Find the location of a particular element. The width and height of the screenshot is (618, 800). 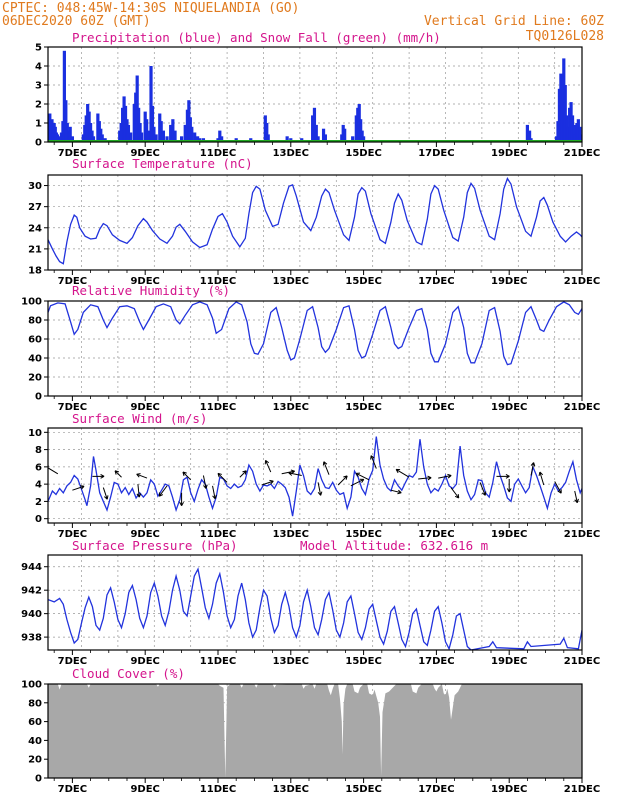

humidity-ytick-label: 100 is located at coordinates (31, 302).